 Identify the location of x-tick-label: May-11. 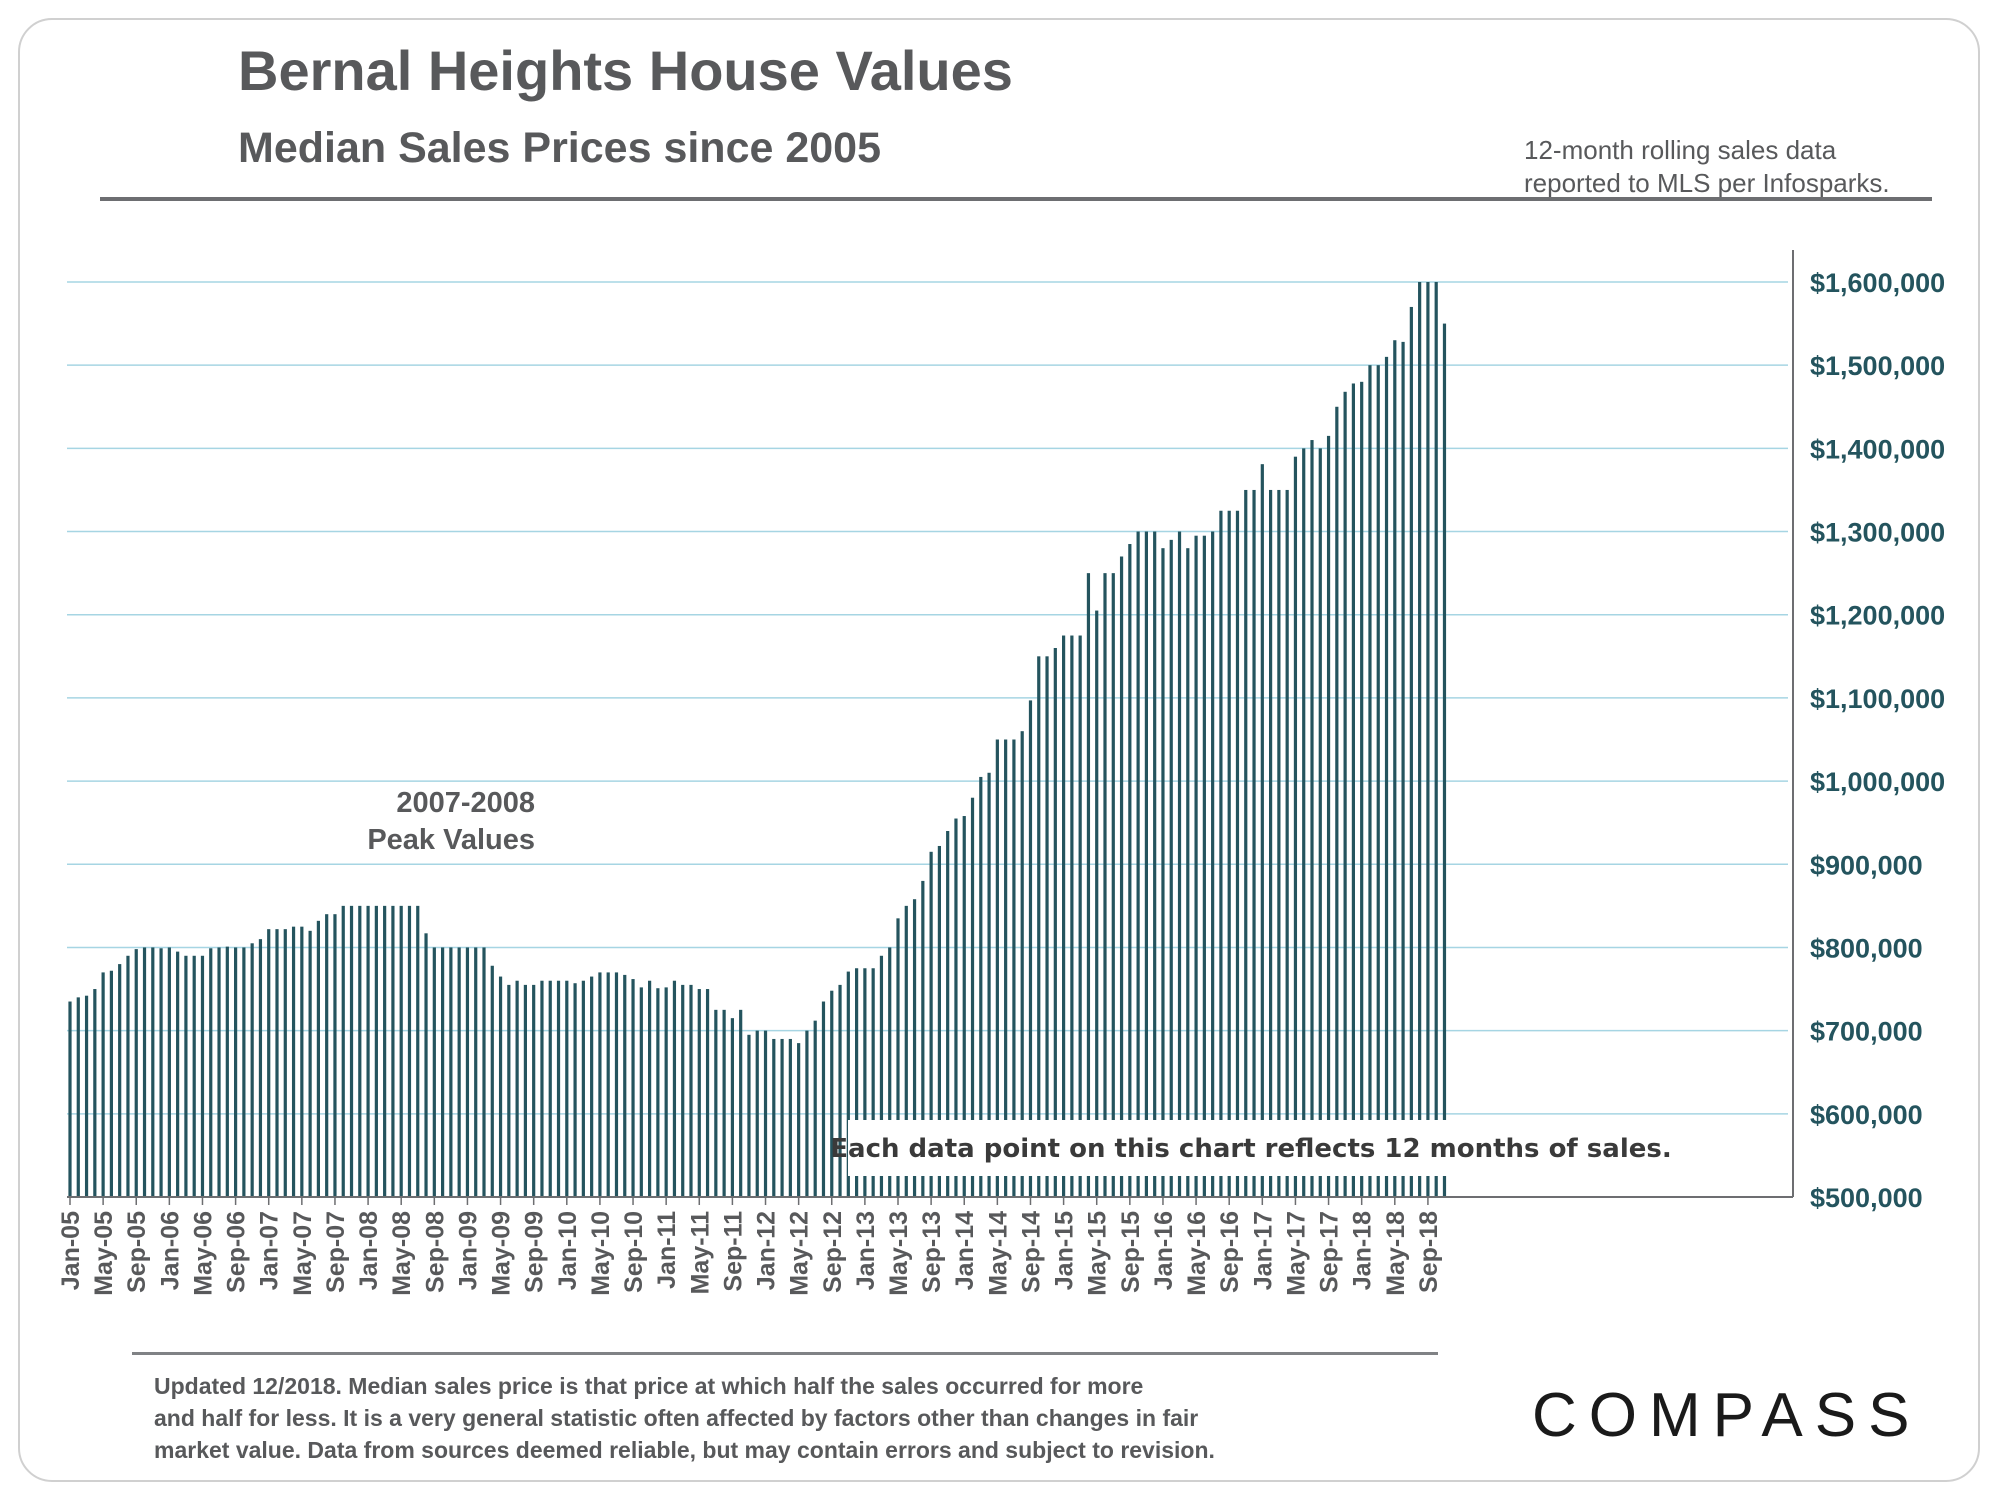
(700, 1252).